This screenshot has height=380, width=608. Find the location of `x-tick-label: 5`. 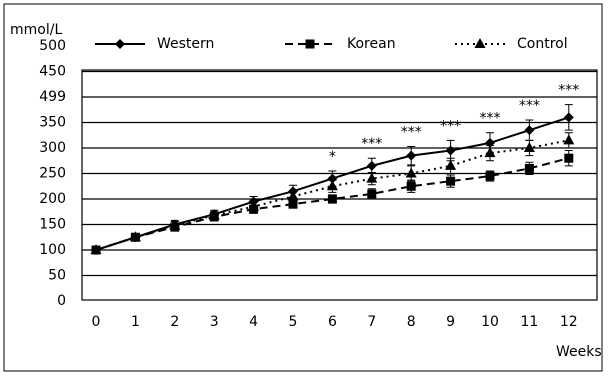

x-tick-label: 5 is located at coordinates (293, 322).